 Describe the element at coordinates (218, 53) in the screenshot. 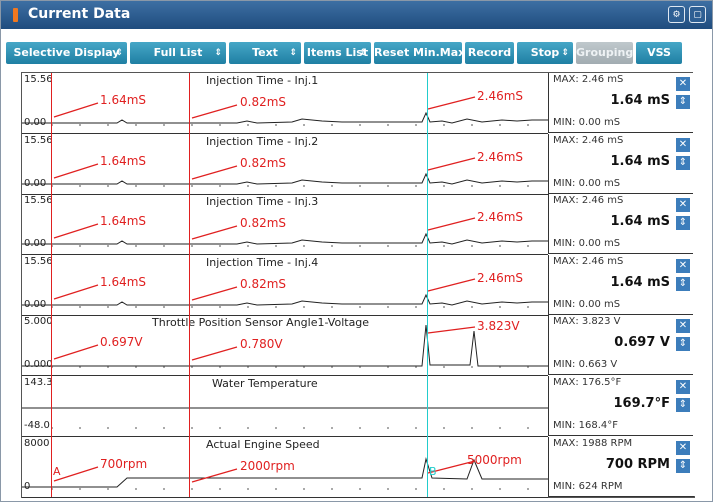

I see `full-list-arrow-icon: ⇕` at that location.